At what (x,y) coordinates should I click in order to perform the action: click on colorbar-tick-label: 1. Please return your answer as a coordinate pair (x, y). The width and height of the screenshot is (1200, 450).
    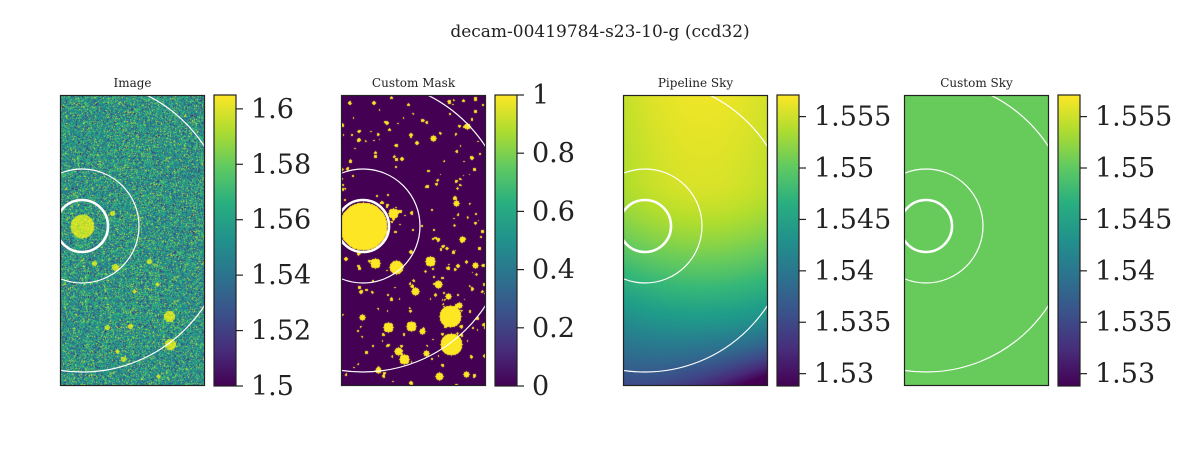
    Looking at the image, I should click on (540, 95).